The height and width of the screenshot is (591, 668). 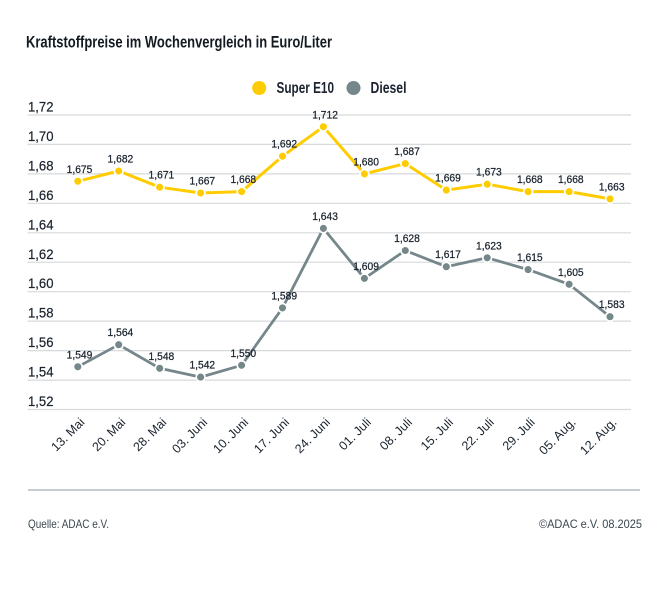 I want to click on svg-text: Quelle: ADAC e.V., so click(x=68, y=524).